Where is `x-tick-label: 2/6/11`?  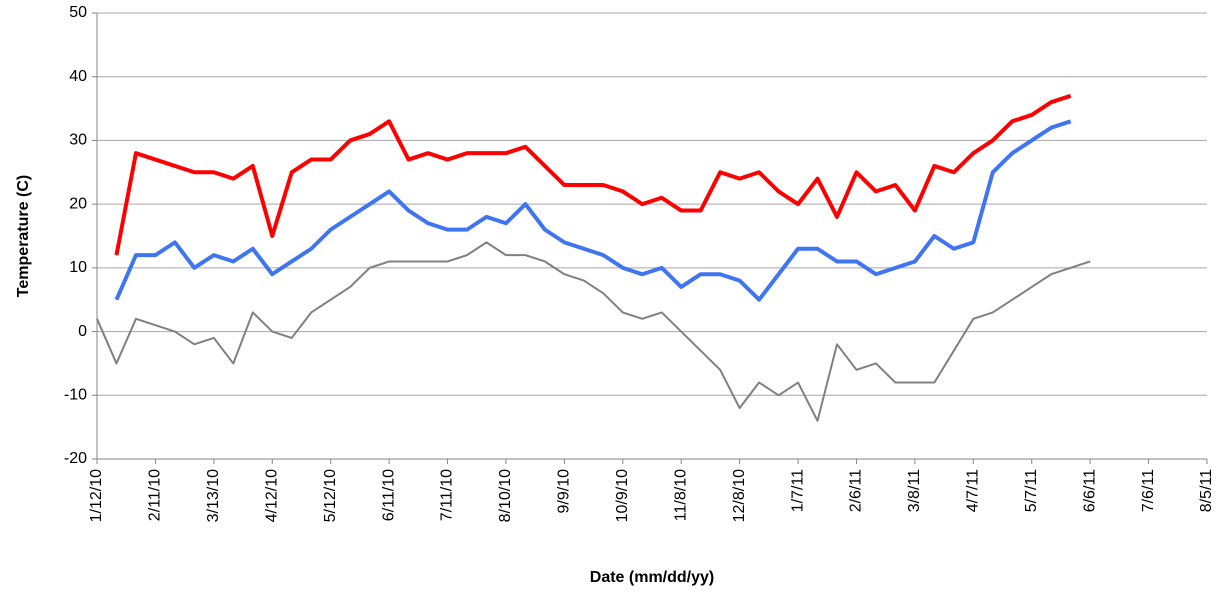 x-tick-label: 2/6/11 is located at coordinates (856, 490).